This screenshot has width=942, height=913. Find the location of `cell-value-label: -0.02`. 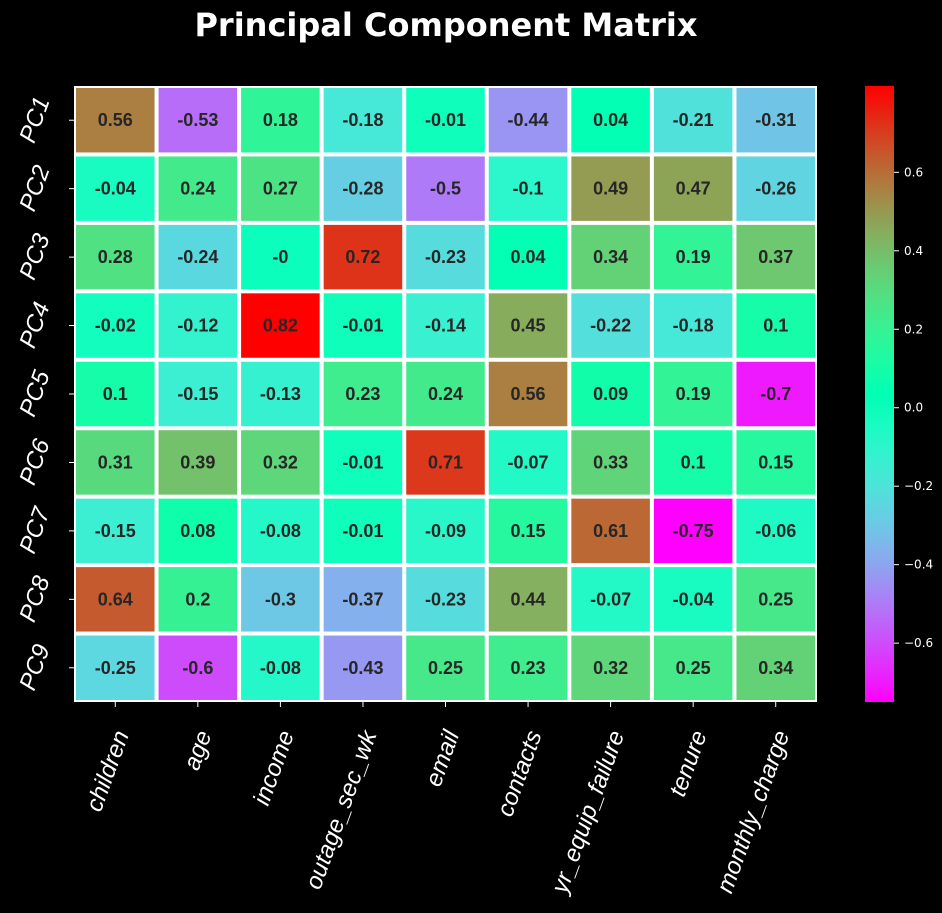

cell-value-label: -0.02 is located at coordinates (115, 326).